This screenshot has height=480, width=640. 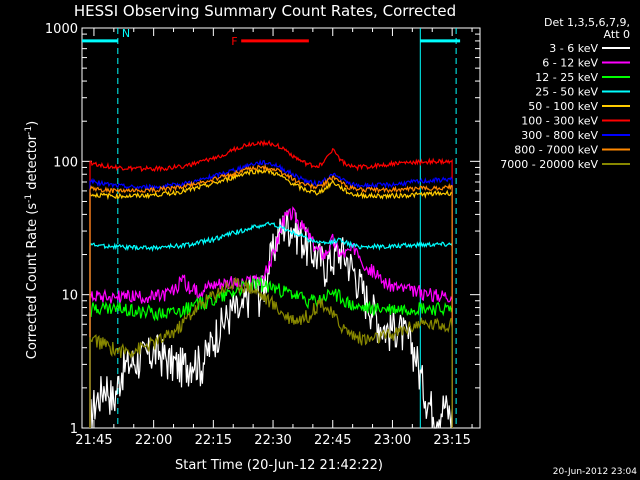 I want to click on y-axis-label: Corrected Count Rate (s-1 detector-1), so click(x=32, y=240).